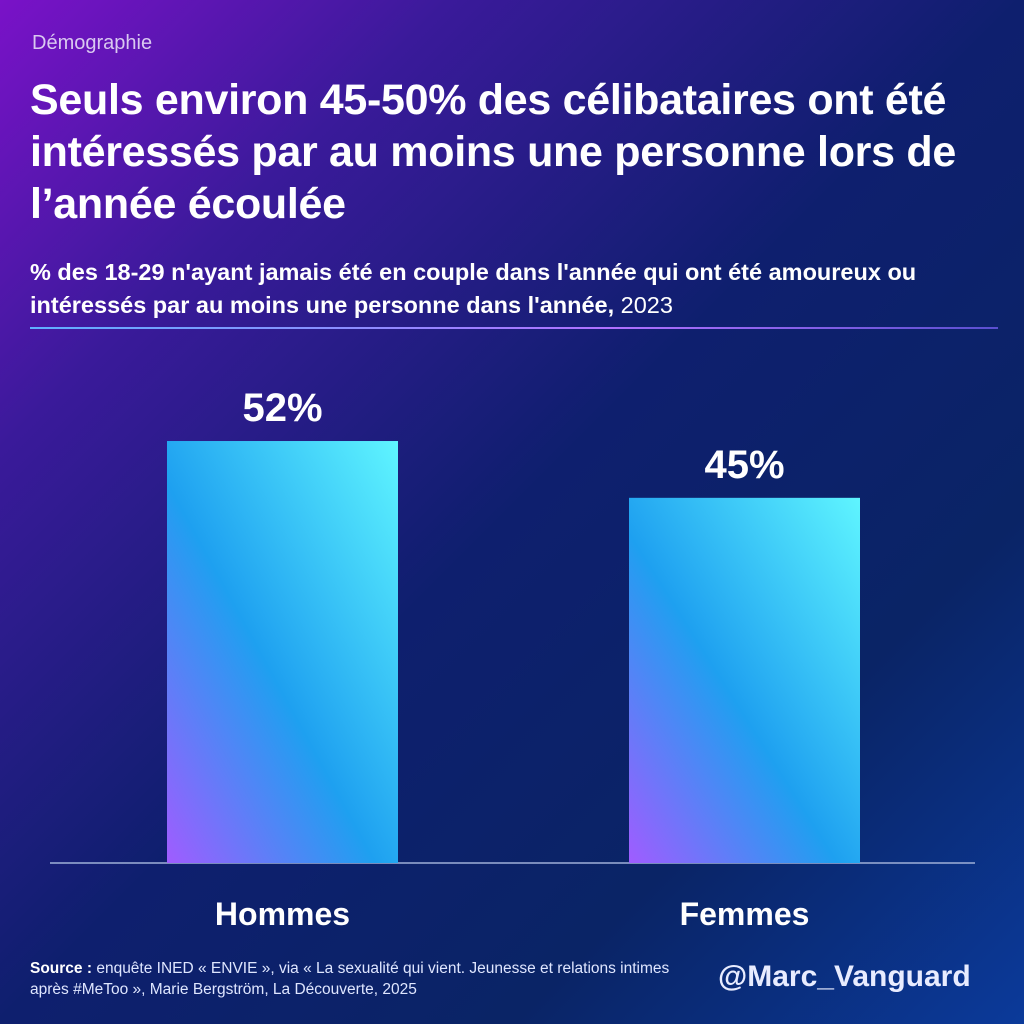 This screenshot has width=1024, height=1024. What do you see at coordinates (744, 680) in the screenshot?
I see `bar-femmes` at bounding box center [744, 680].